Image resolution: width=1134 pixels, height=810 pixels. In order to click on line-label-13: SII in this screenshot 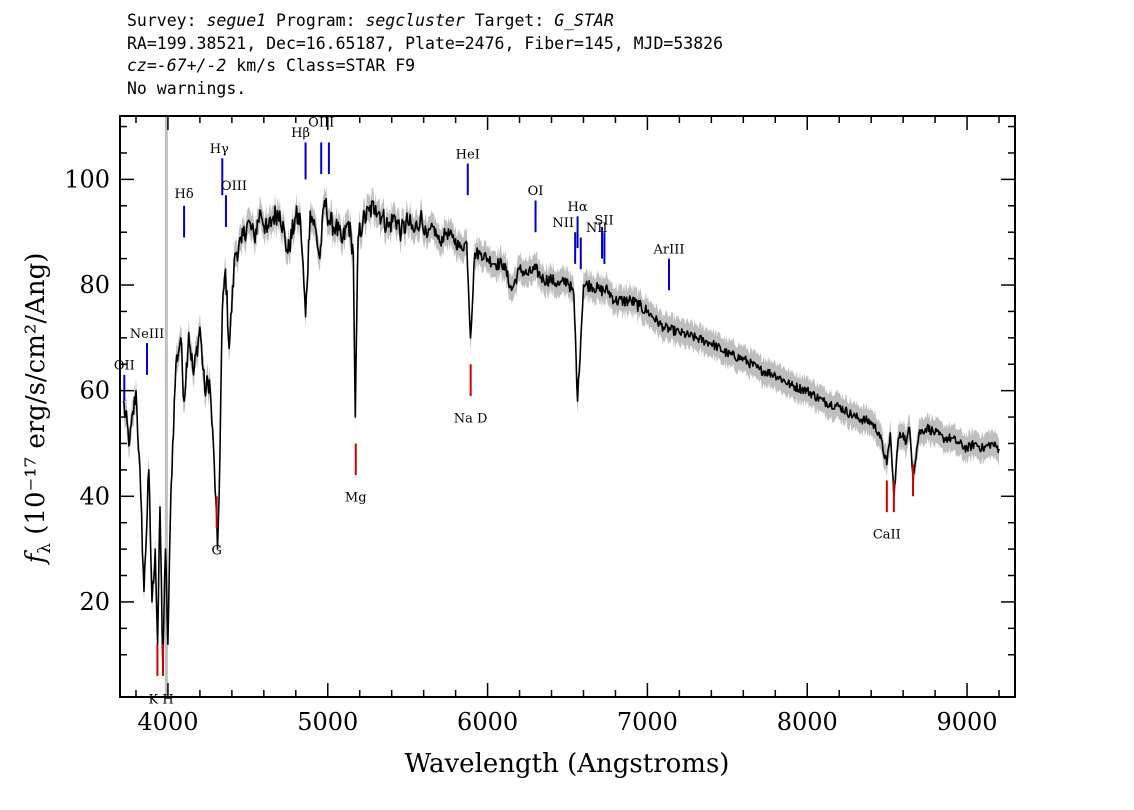, I will do `click(603, 220)`.